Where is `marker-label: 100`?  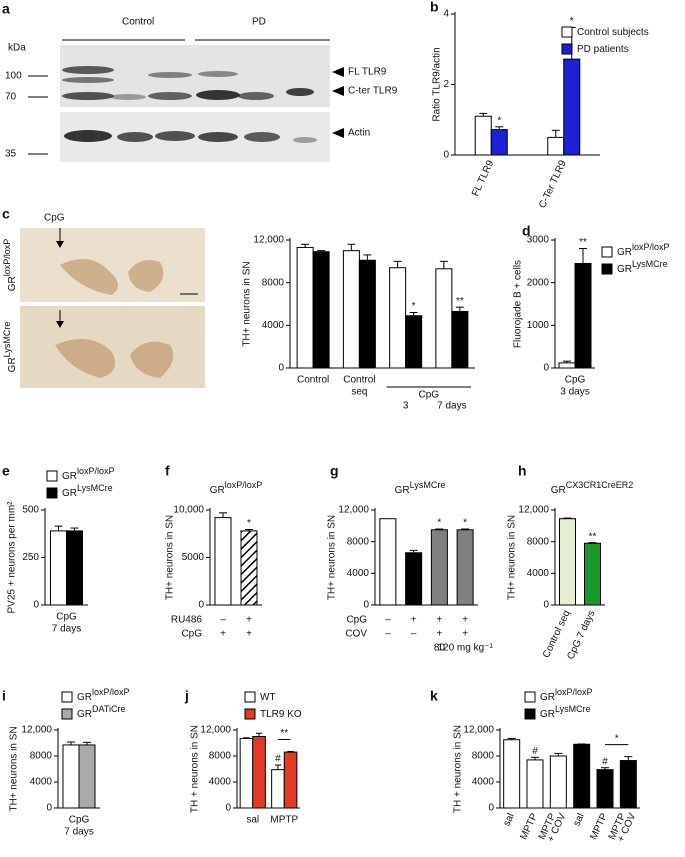
marker-label: 100 is located at coordinates (13, 76).